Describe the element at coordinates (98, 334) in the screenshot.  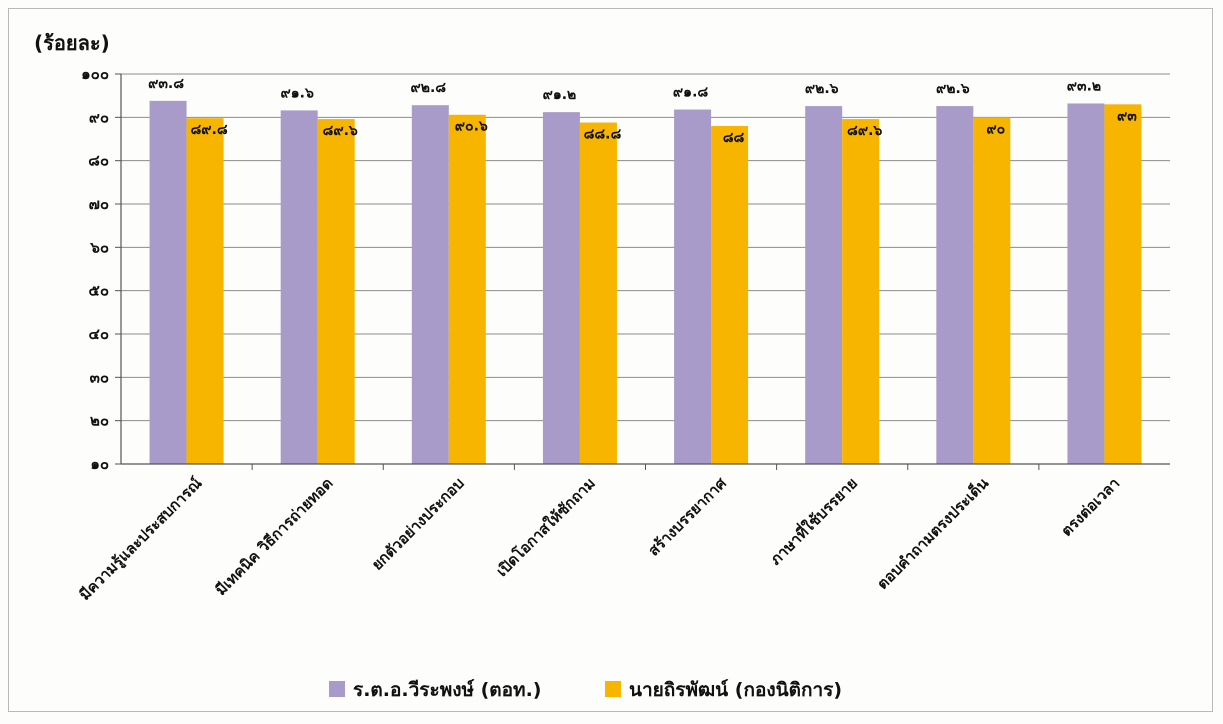
I see `y-tick-label: ๔๐` at that location.